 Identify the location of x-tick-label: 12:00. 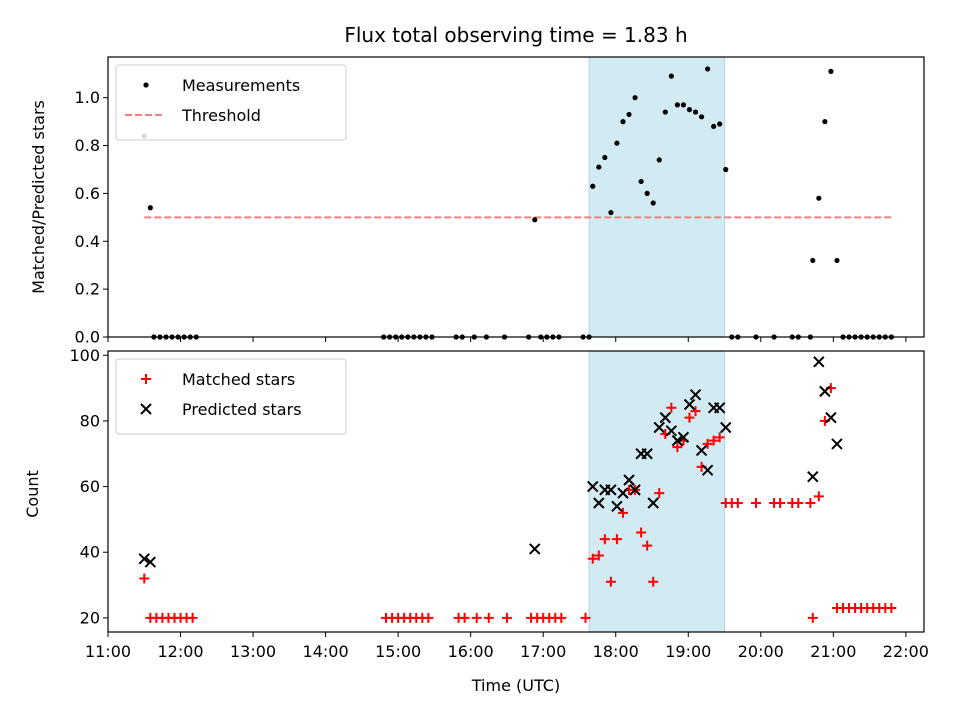
(180, 651).